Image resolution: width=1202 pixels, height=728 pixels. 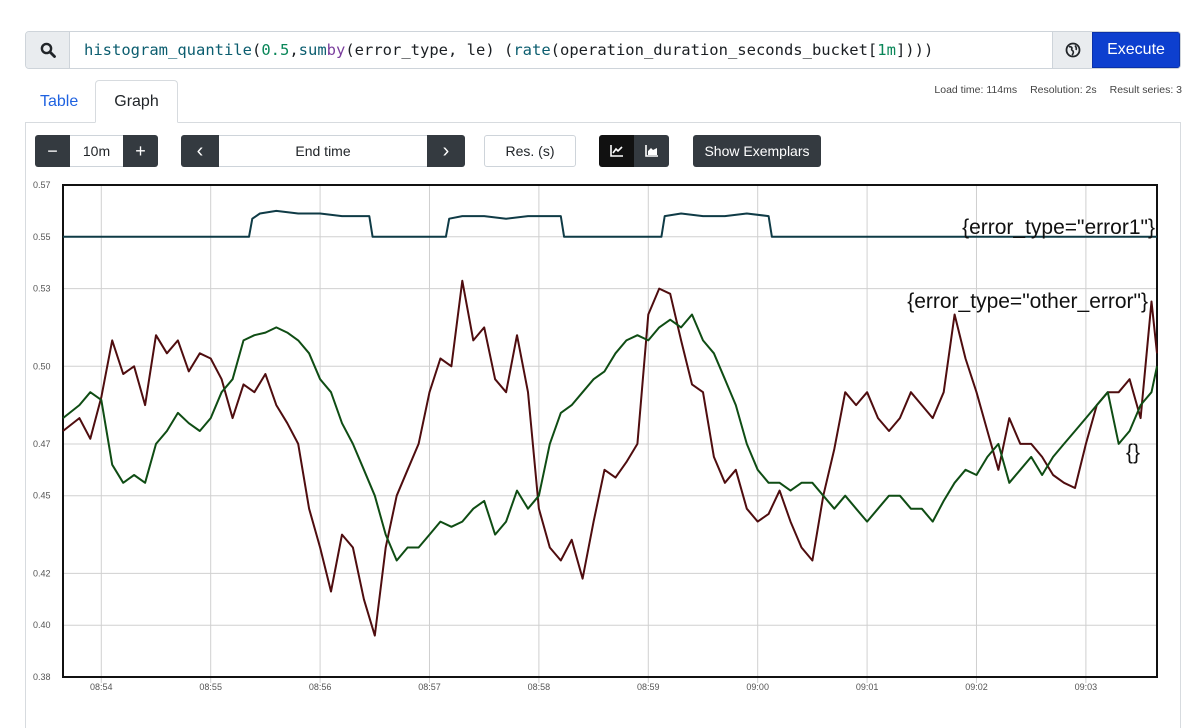 What do you see at coordinates (530, 151) in the screenshot?
I see `resolution-input: Res. (s)` at bounding box center [530, 151].